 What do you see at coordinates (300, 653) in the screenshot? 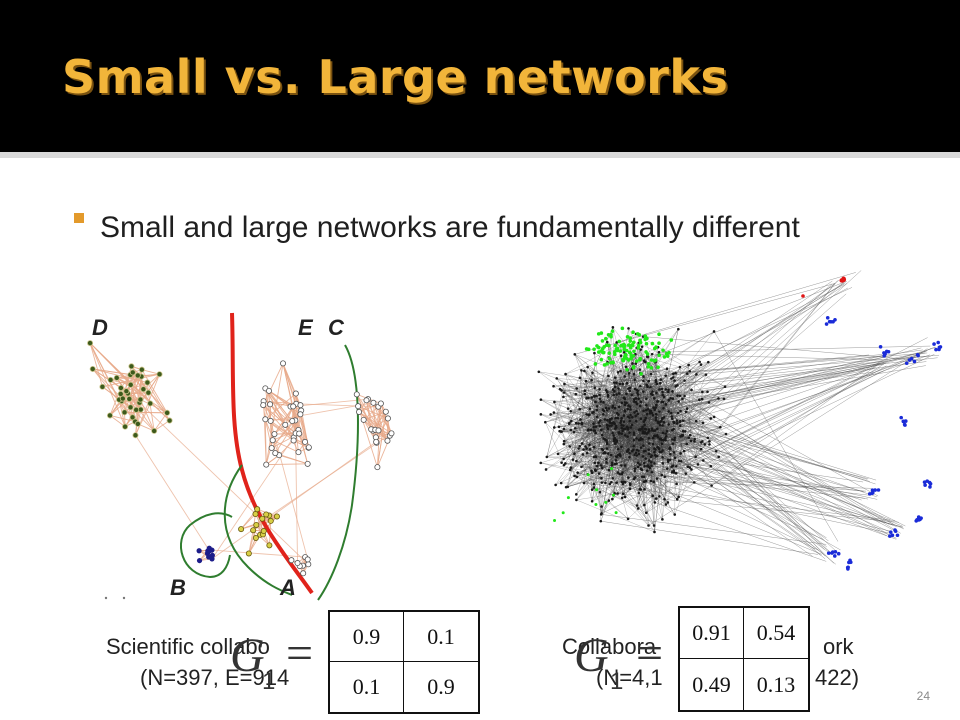
I see `kronecker-equals-left: =` at bounding box center [300, 653].